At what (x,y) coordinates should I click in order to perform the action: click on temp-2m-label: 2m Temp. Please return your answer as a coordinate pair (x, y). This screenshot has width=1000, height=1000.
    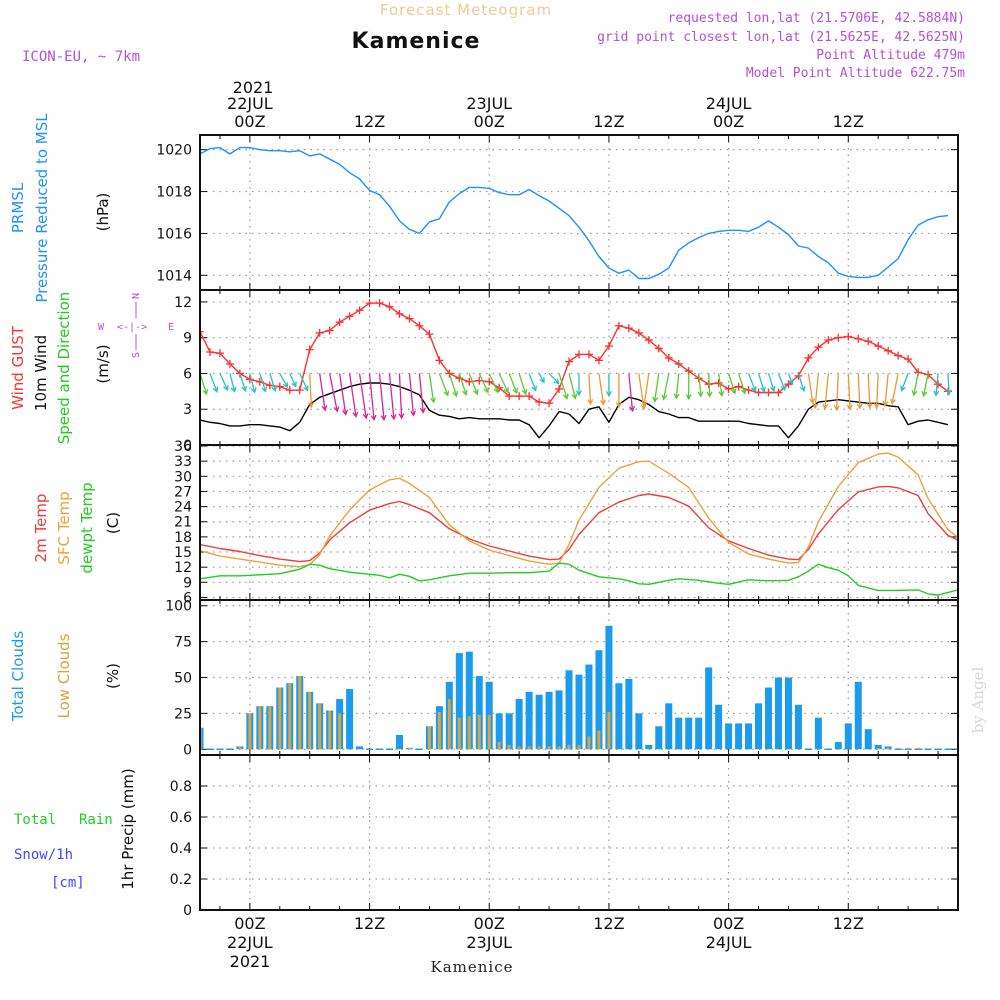
    Looking at the image, I should click on (41, 528).